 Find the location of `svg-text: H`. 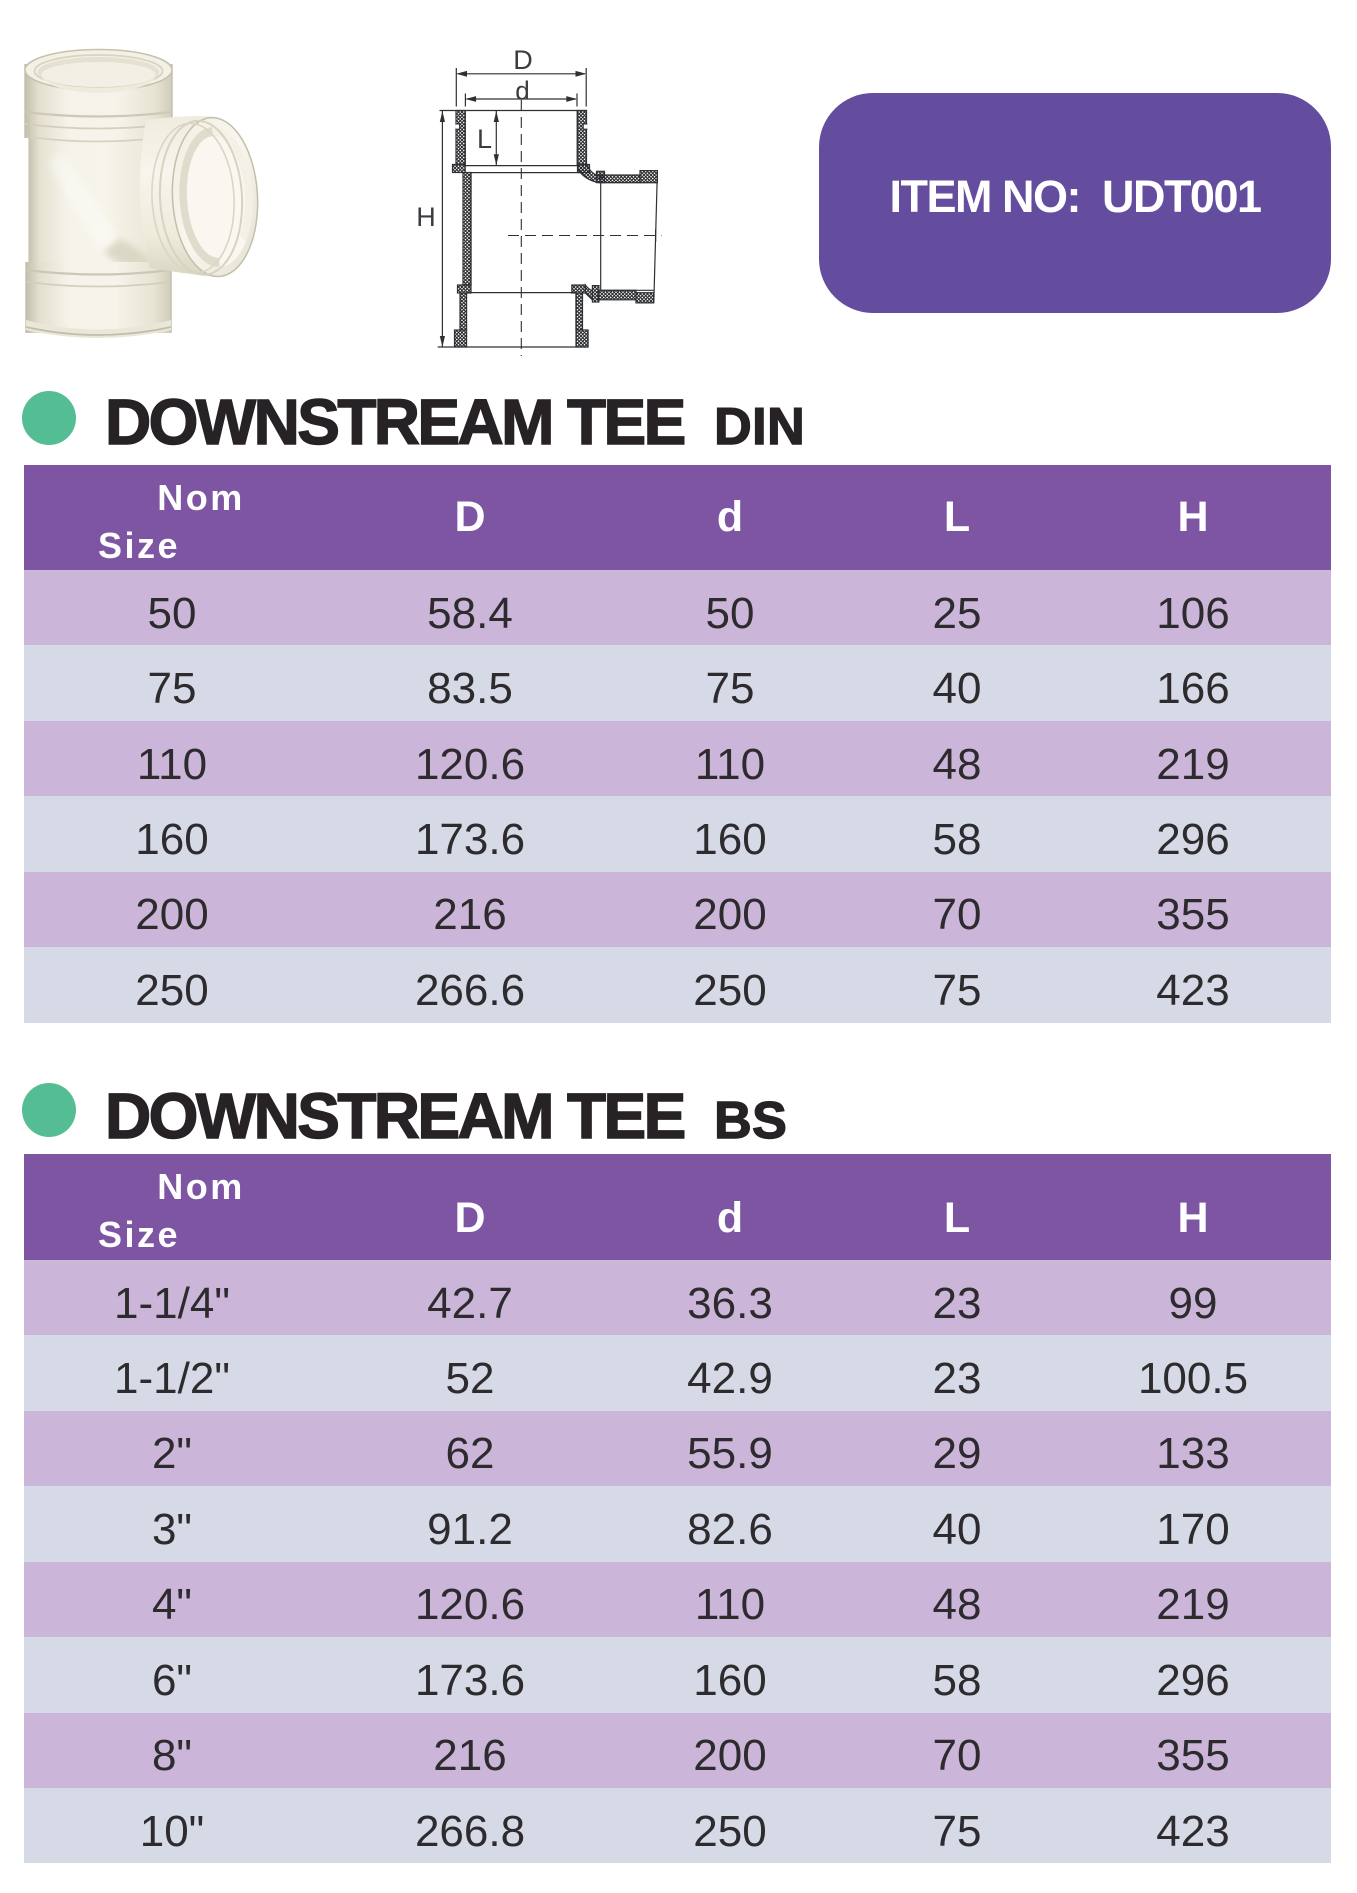

svg-text: H is located at coordinates (426, 217).